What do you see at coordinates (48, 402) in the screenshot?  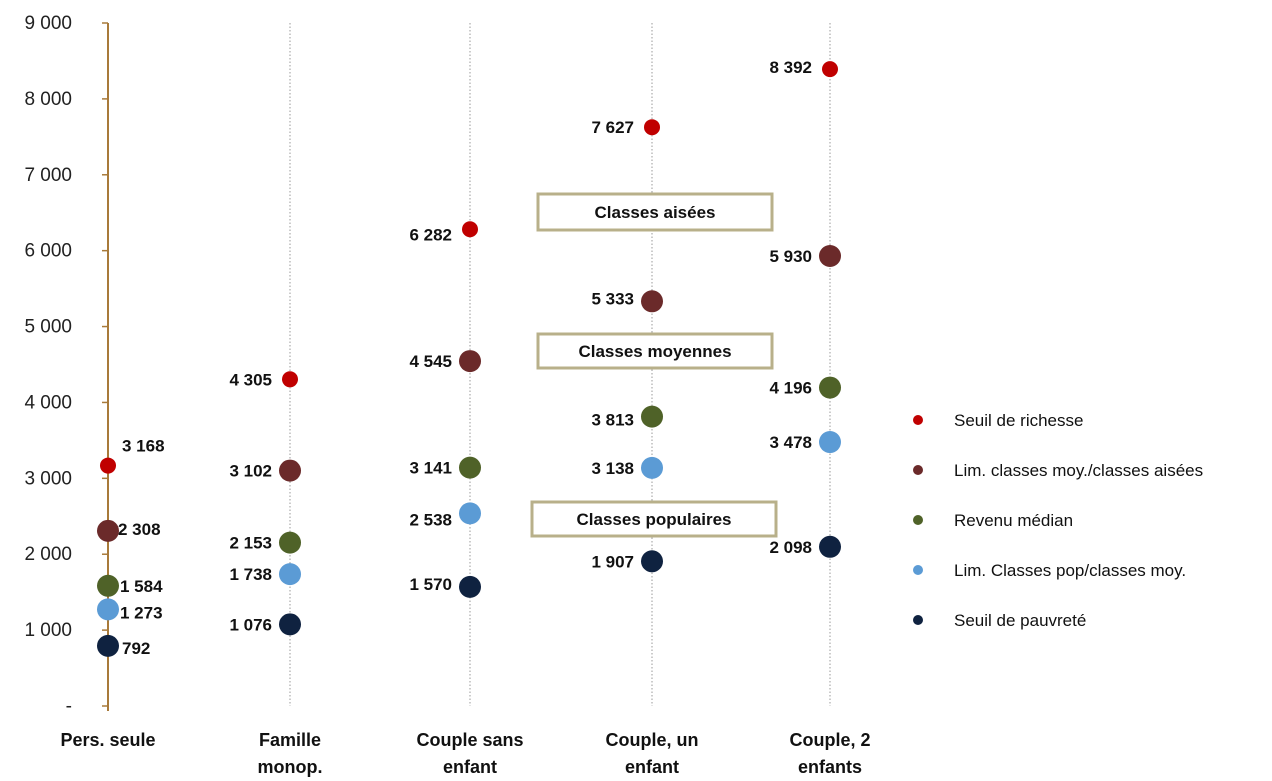 I see `y-tick-label: 4 000` at bounding box center [48, 402].